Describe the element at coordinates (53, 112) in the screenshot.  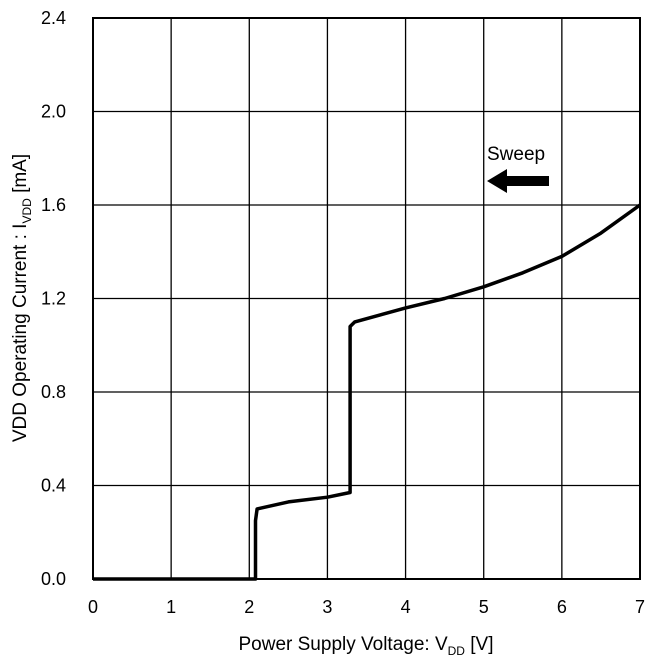
I see `y-tick-label: 2.0` at that location.